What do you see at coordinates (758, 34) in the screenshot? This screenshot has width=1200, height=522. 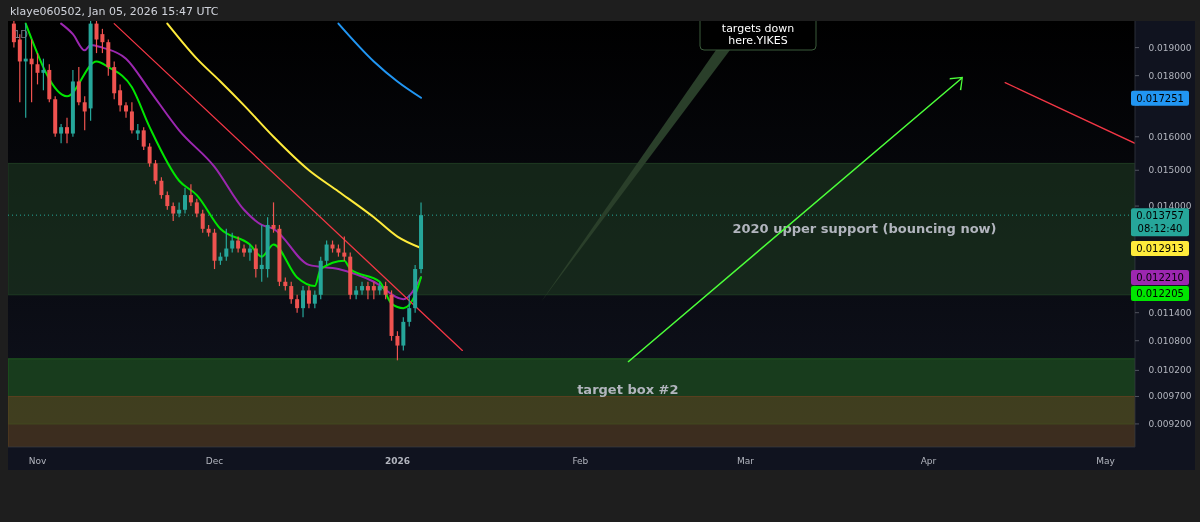 I see `annotation: targets down here.YIKES` at bounding box center [758, 34].